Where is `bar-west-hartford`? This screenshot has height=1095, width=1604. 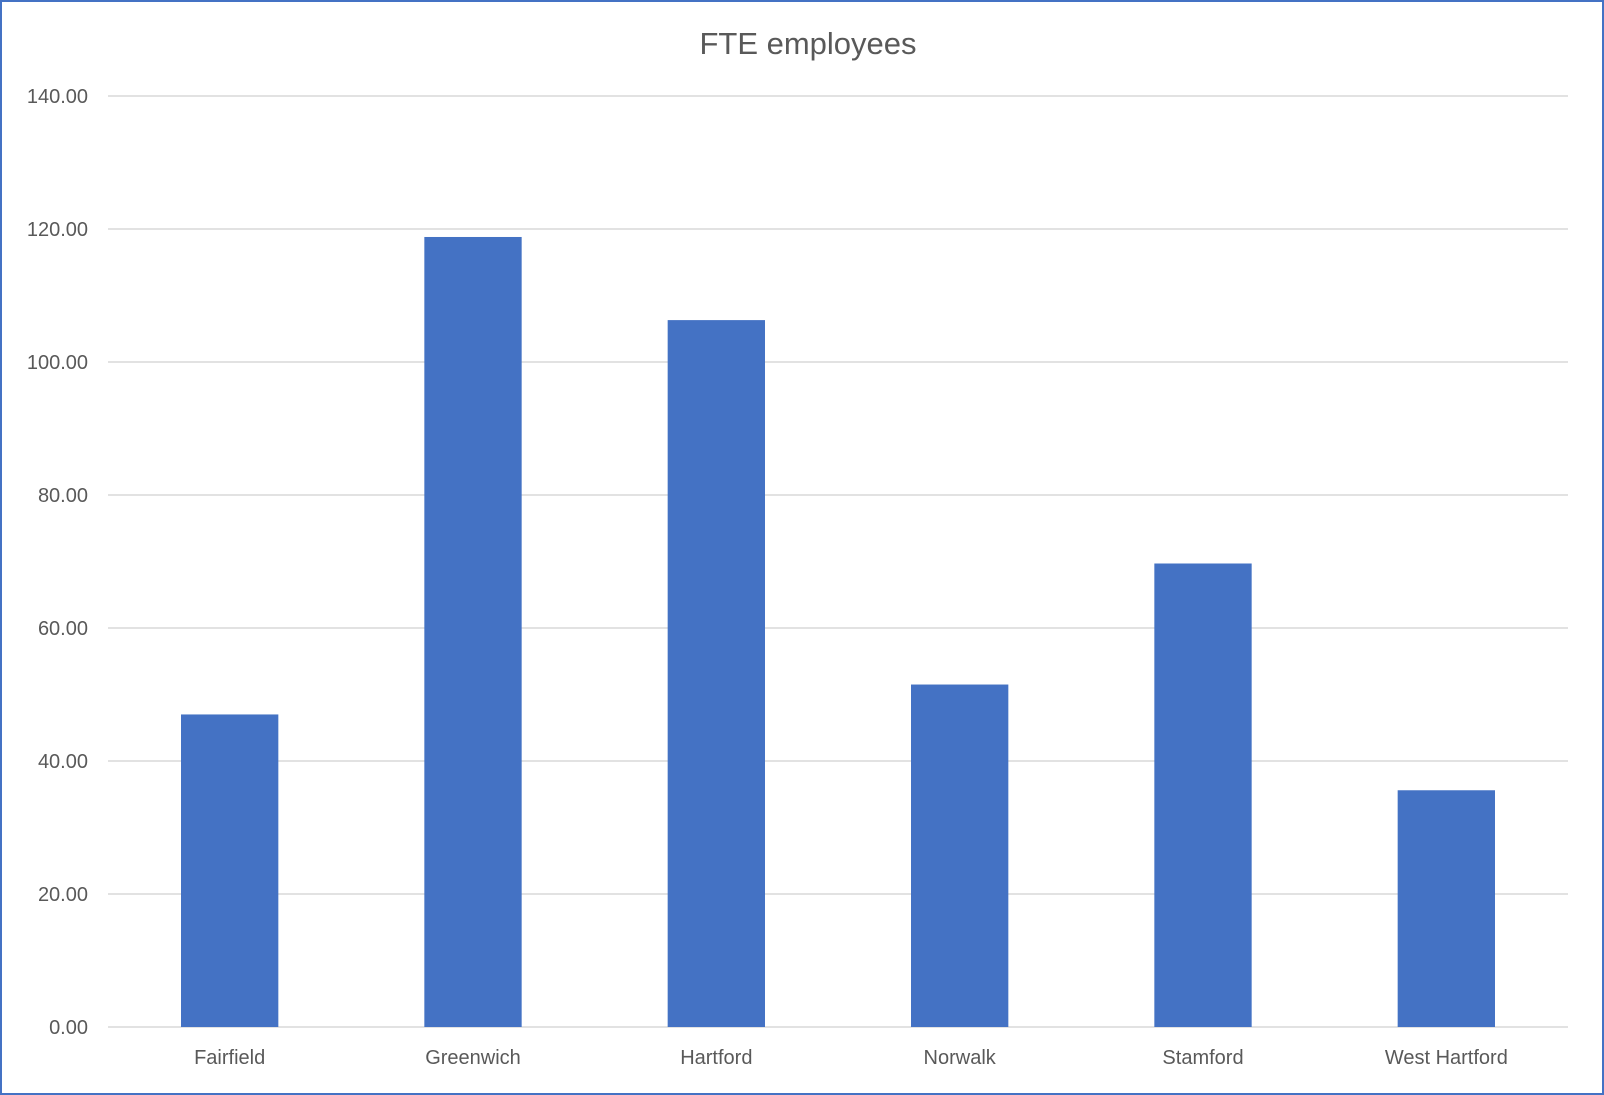
bar-west-hartford is located at coordinates (1446, 908).